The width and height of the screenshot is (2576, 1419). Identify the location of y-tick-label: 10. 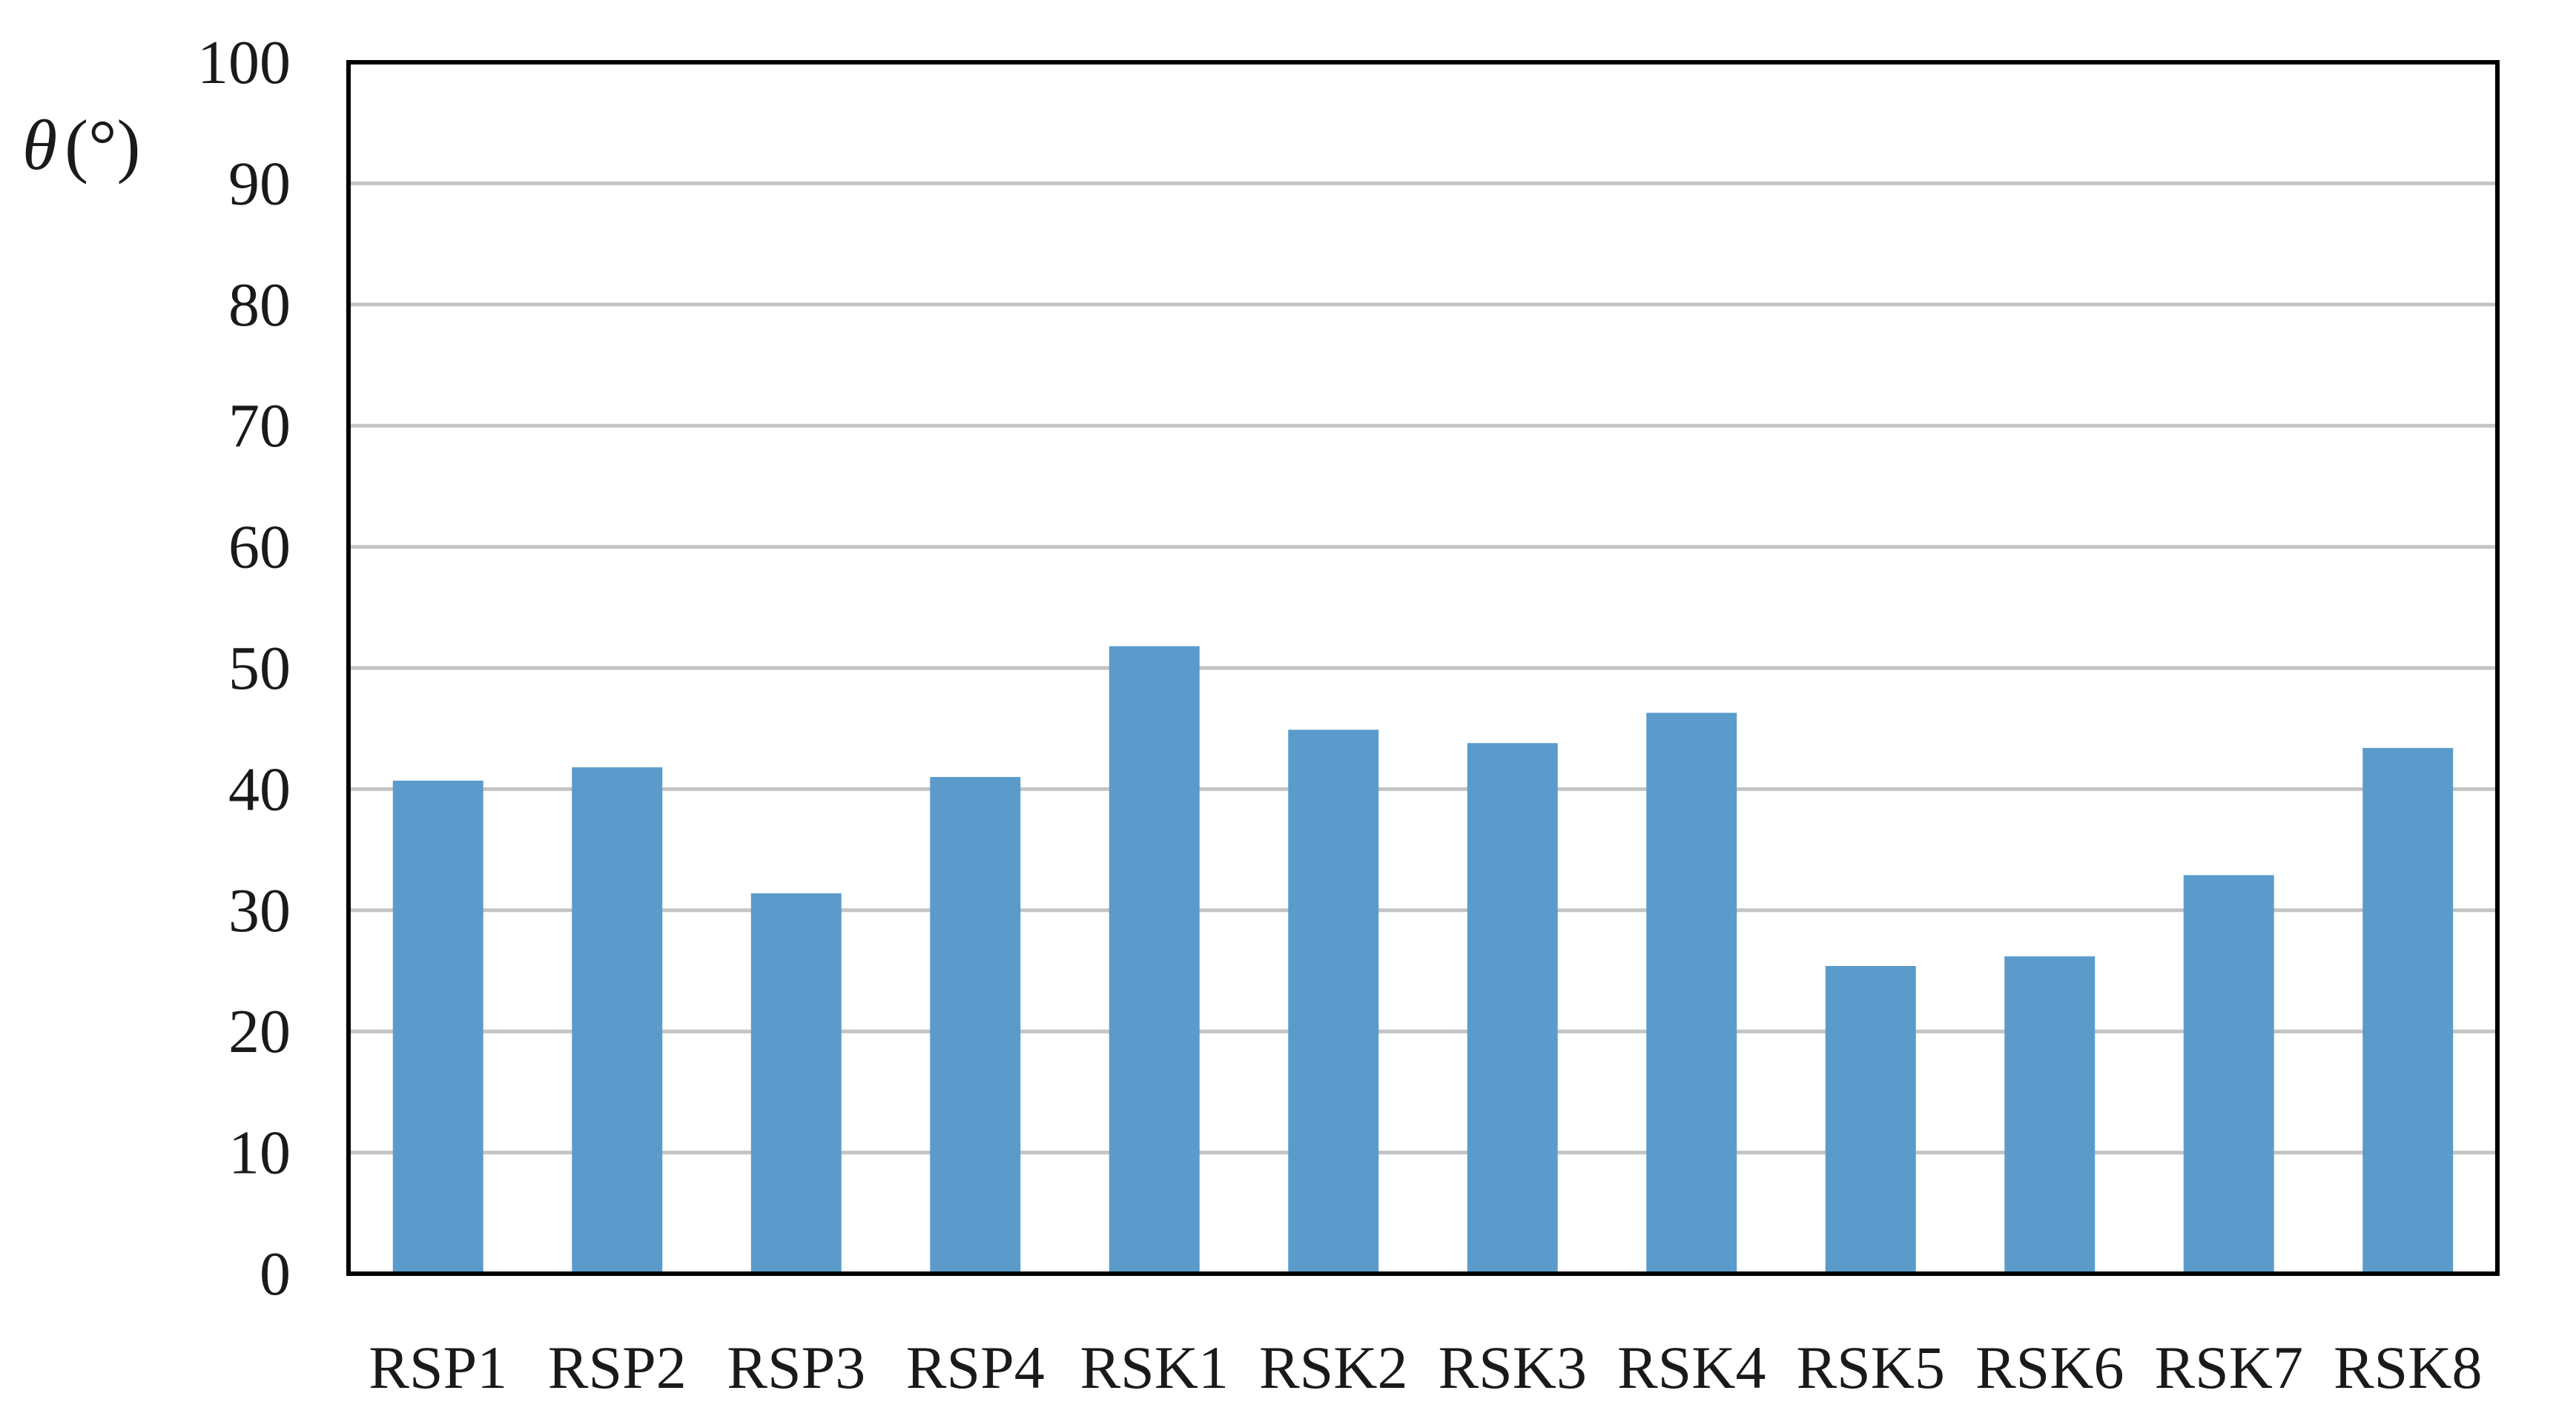
(259, 1153).